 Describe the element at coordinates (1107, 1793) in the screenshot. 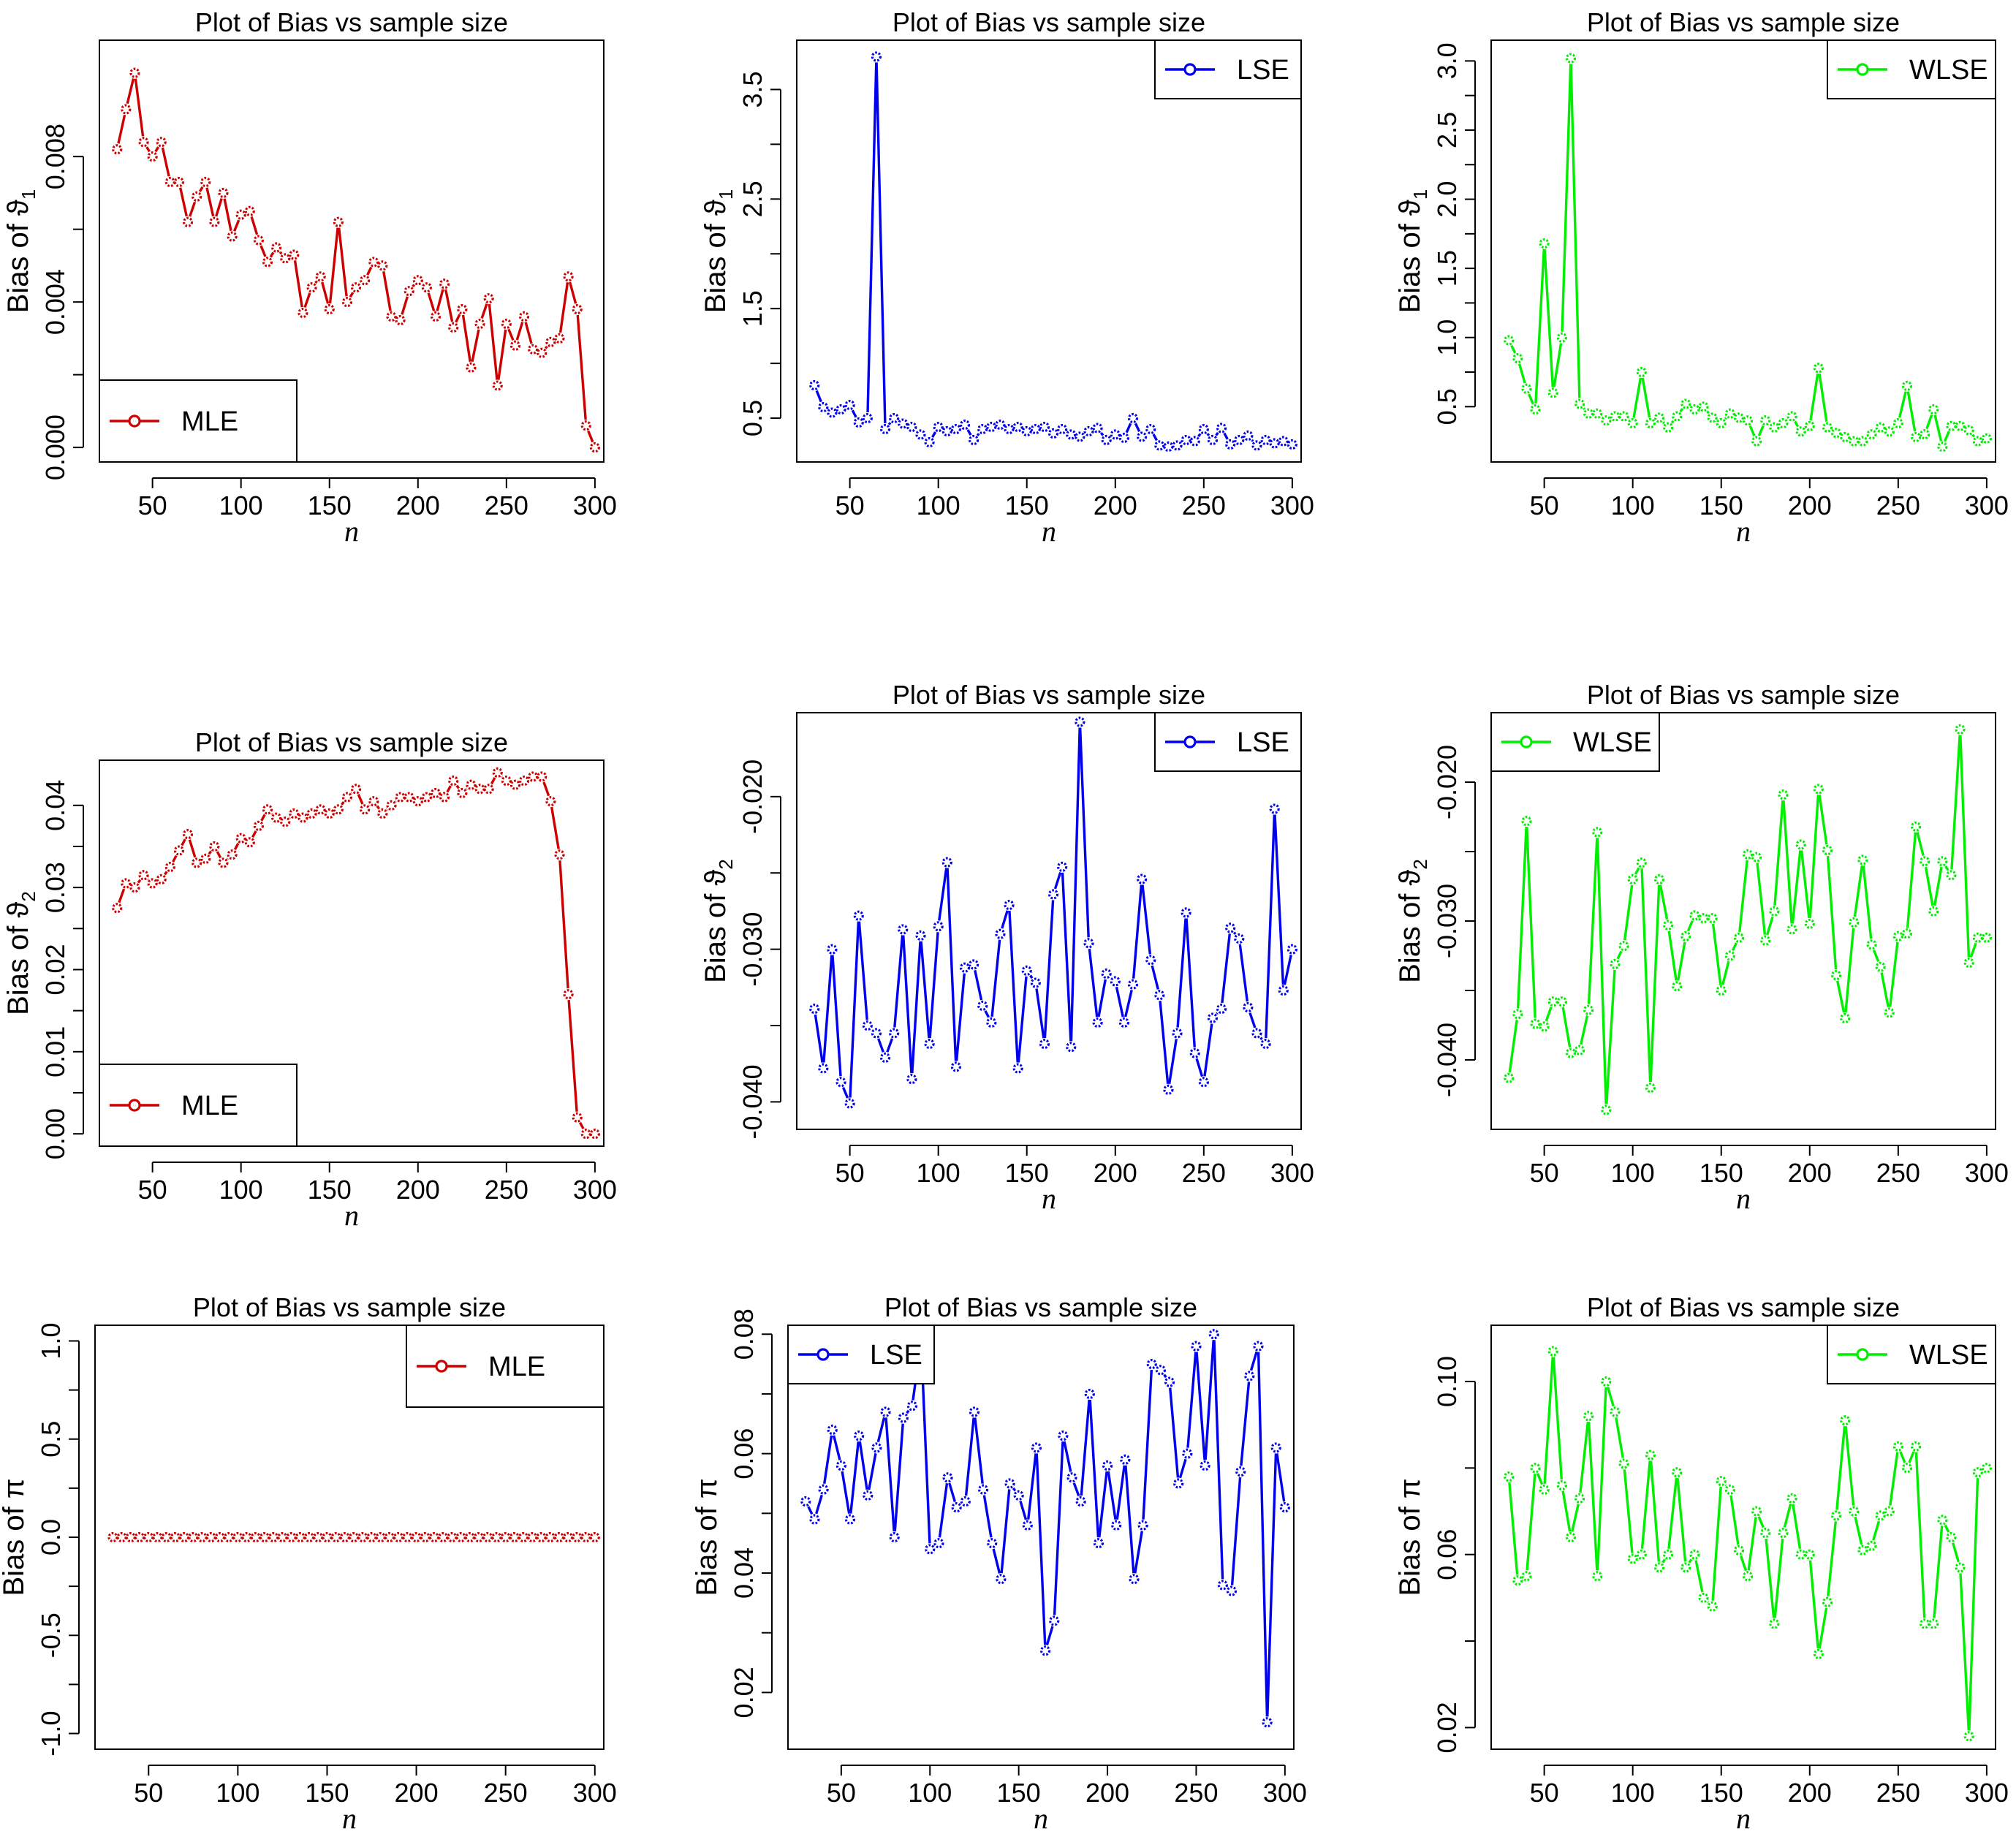

I see `x-tick-label: 200` at that location.